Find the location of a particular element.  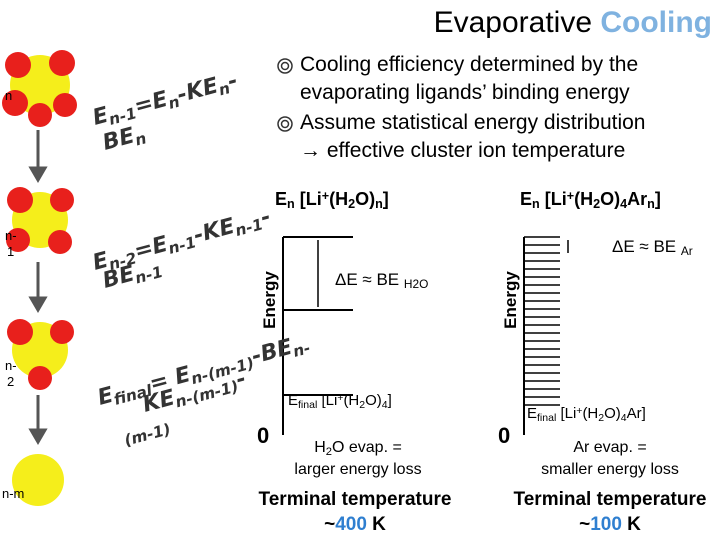

cluster-label: n-m is located at coordinates (13, 493).